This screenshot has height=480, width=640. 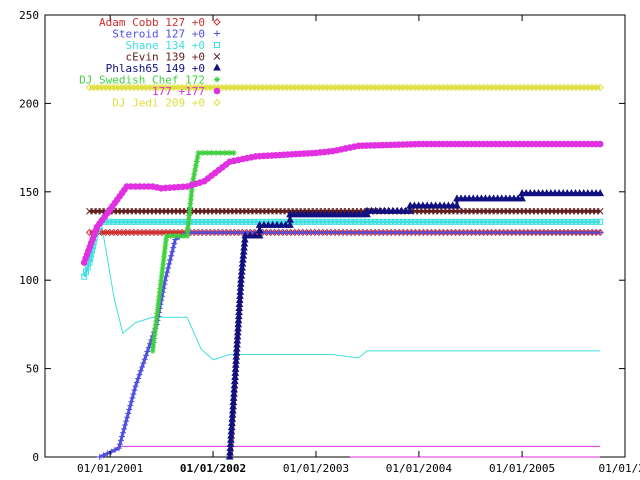 I want to click on series-6-point, so click(x=600, y=144).